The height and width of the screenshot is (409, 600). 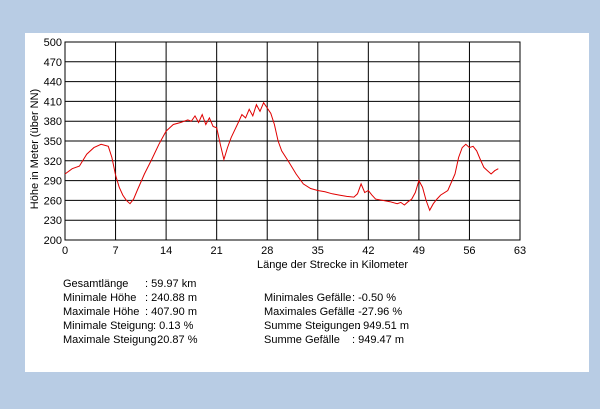 What do you see at coordinates (96, 284) in the screenshot?
I see `stat-label: Gesamtlänge` at bounding box center [96, 284].